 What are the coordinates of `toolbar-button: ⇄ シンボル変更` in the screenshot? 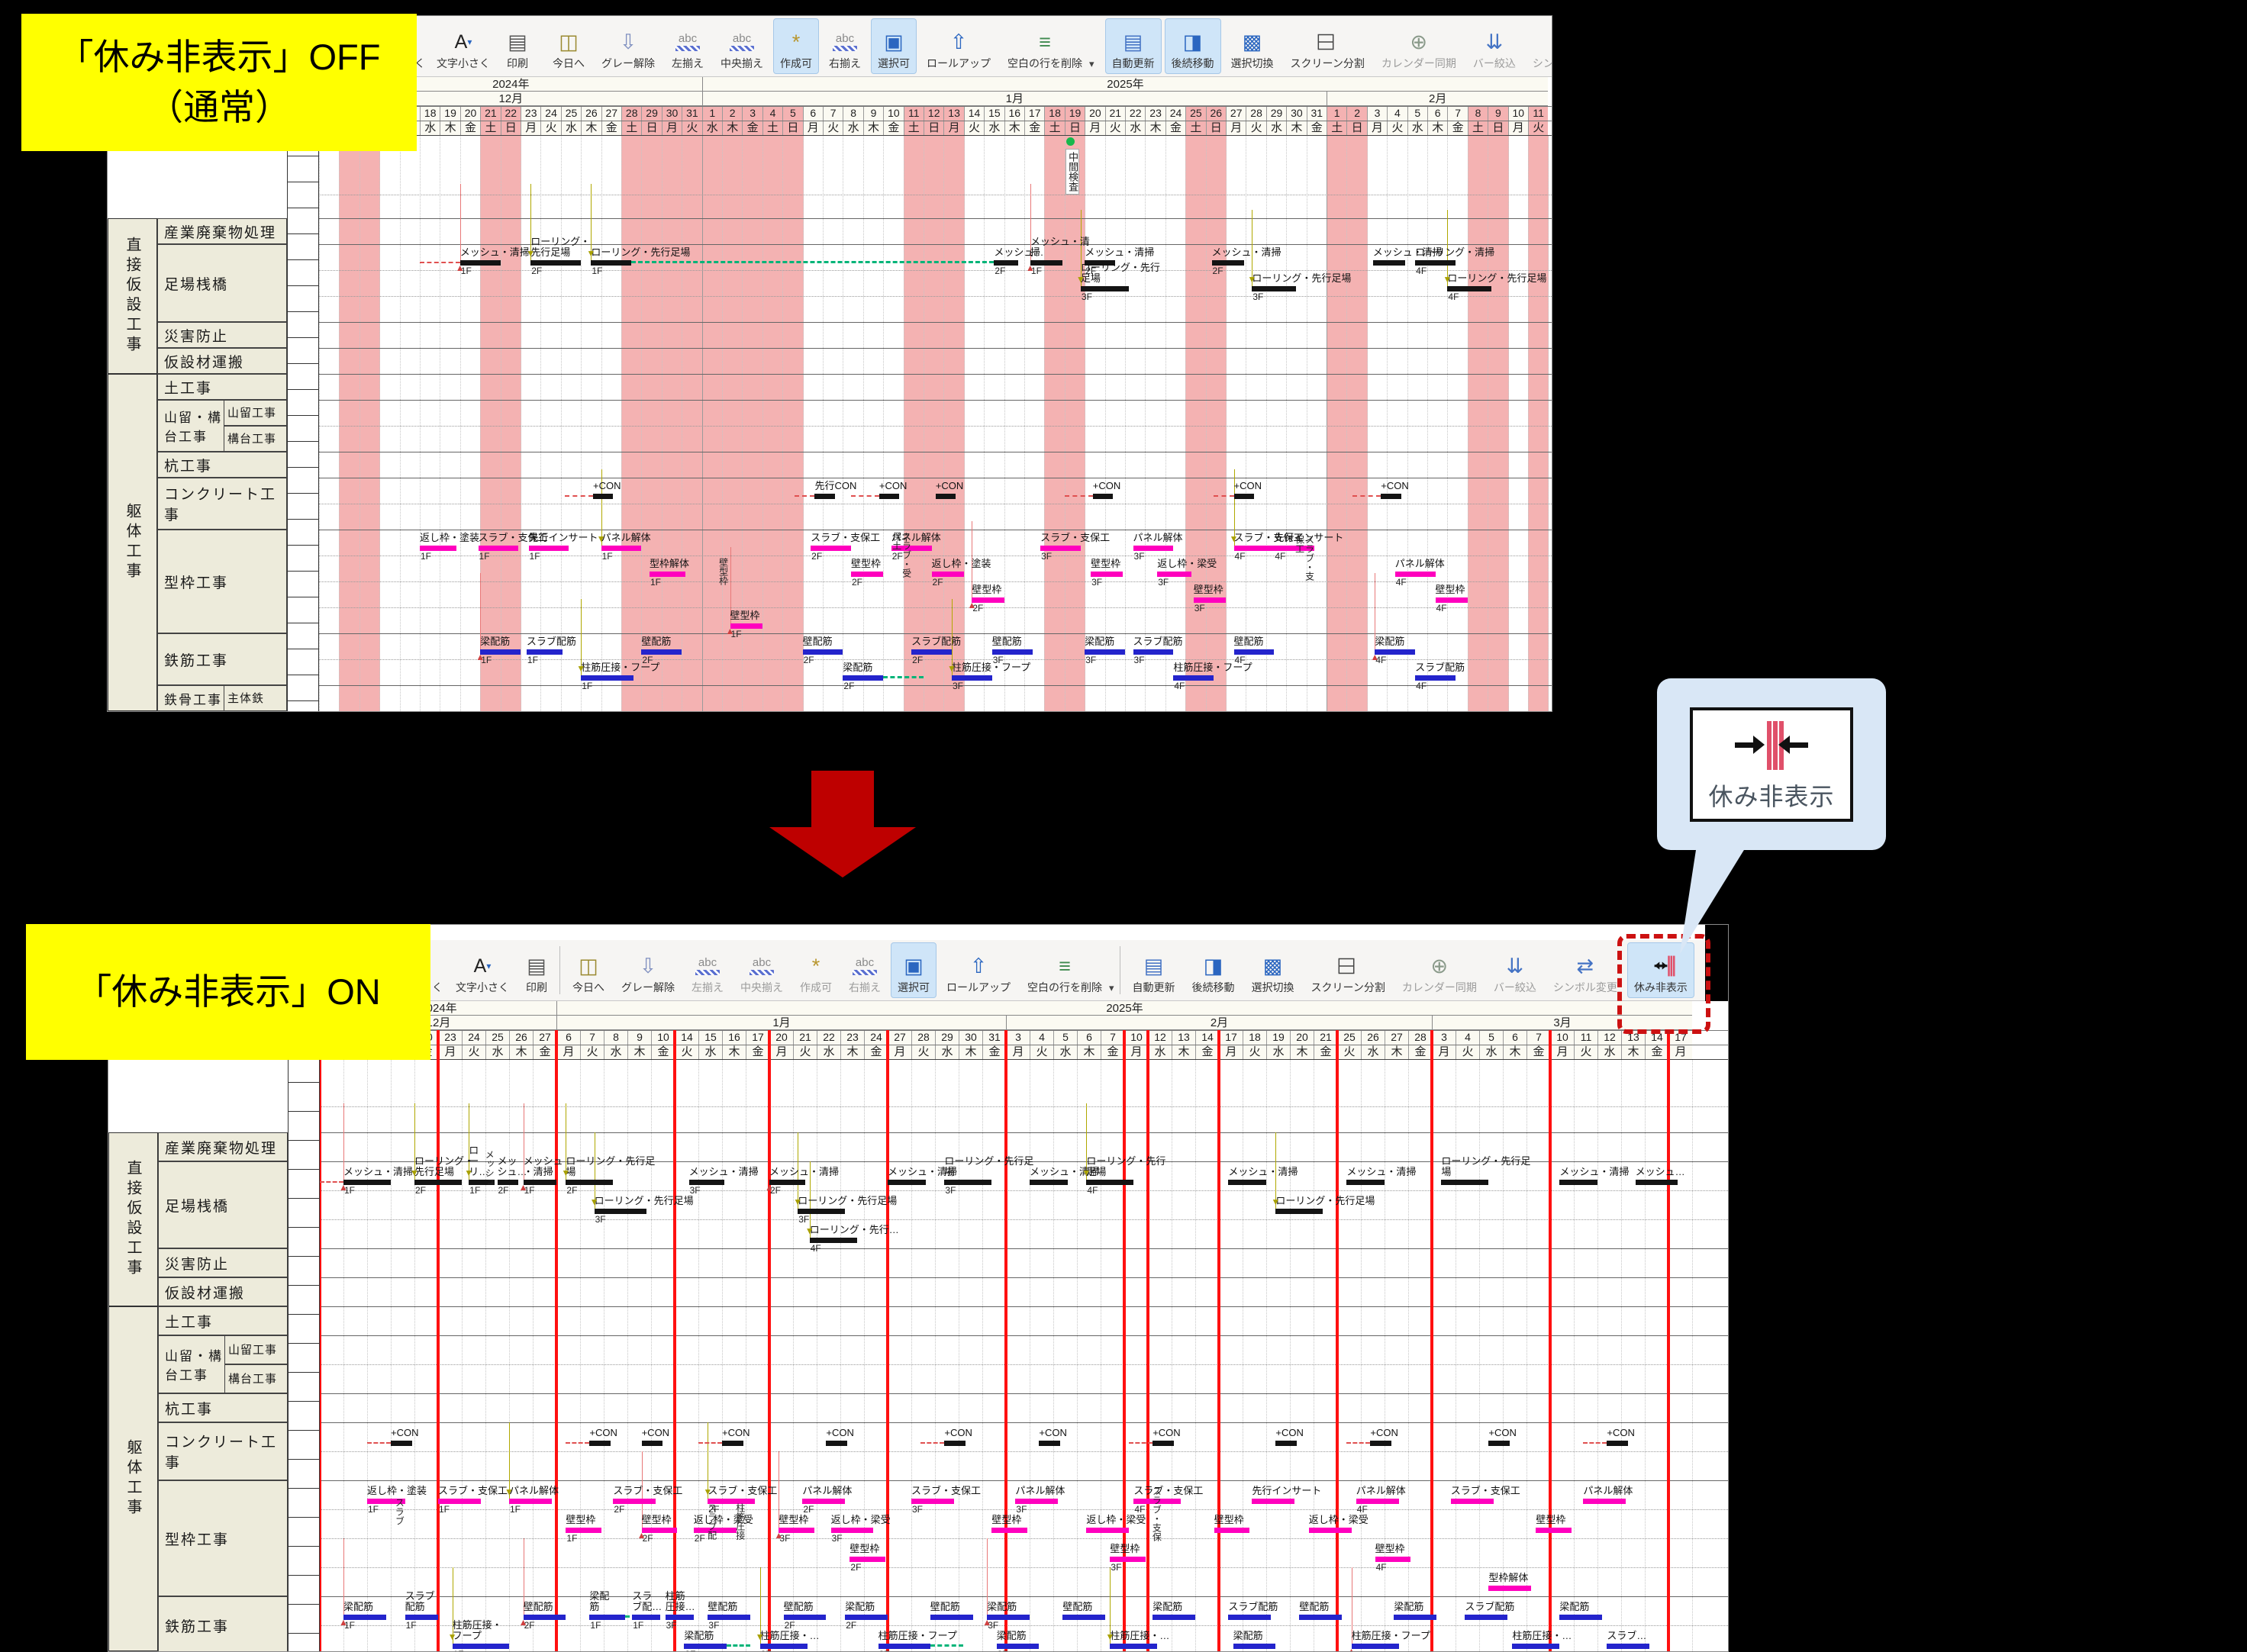 It's located at (1585, 970).